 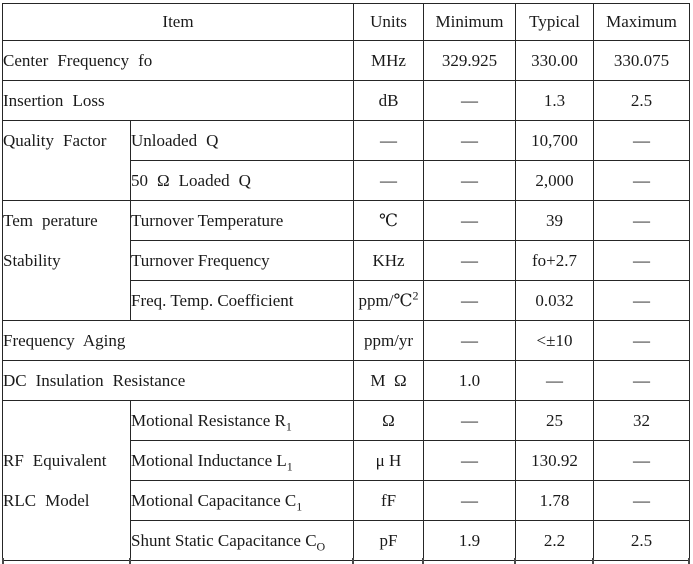 What do you see at coordinates (66, 480) in the screenshot?
I see `group-rf-model: RF Equivalent RLC Model` at bounding box center [66, 480].